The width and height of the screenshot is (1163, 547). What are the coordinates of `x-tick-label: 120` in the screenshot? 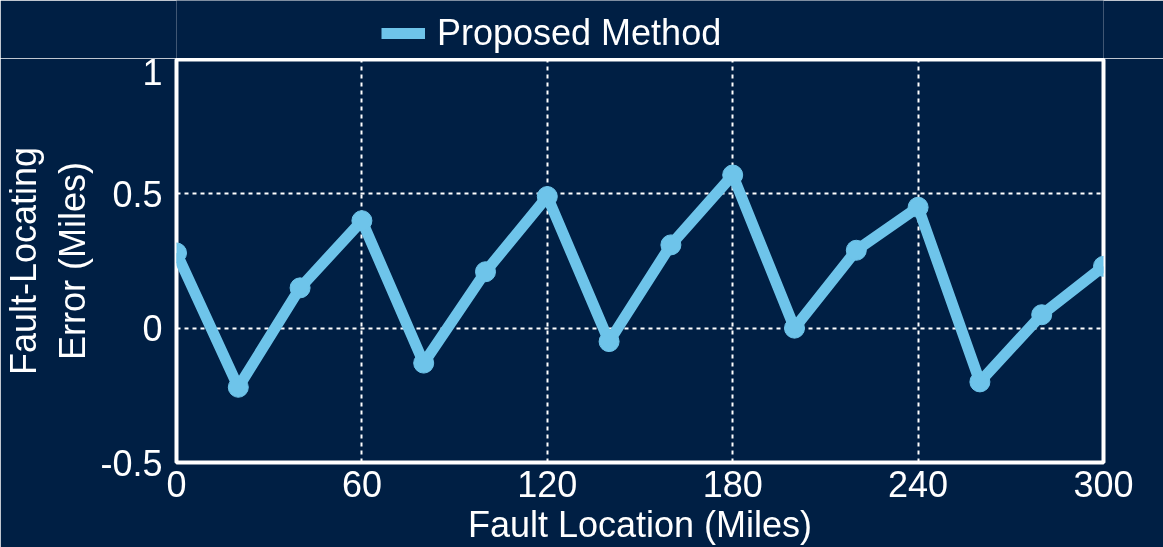 It's located at (547, 484).